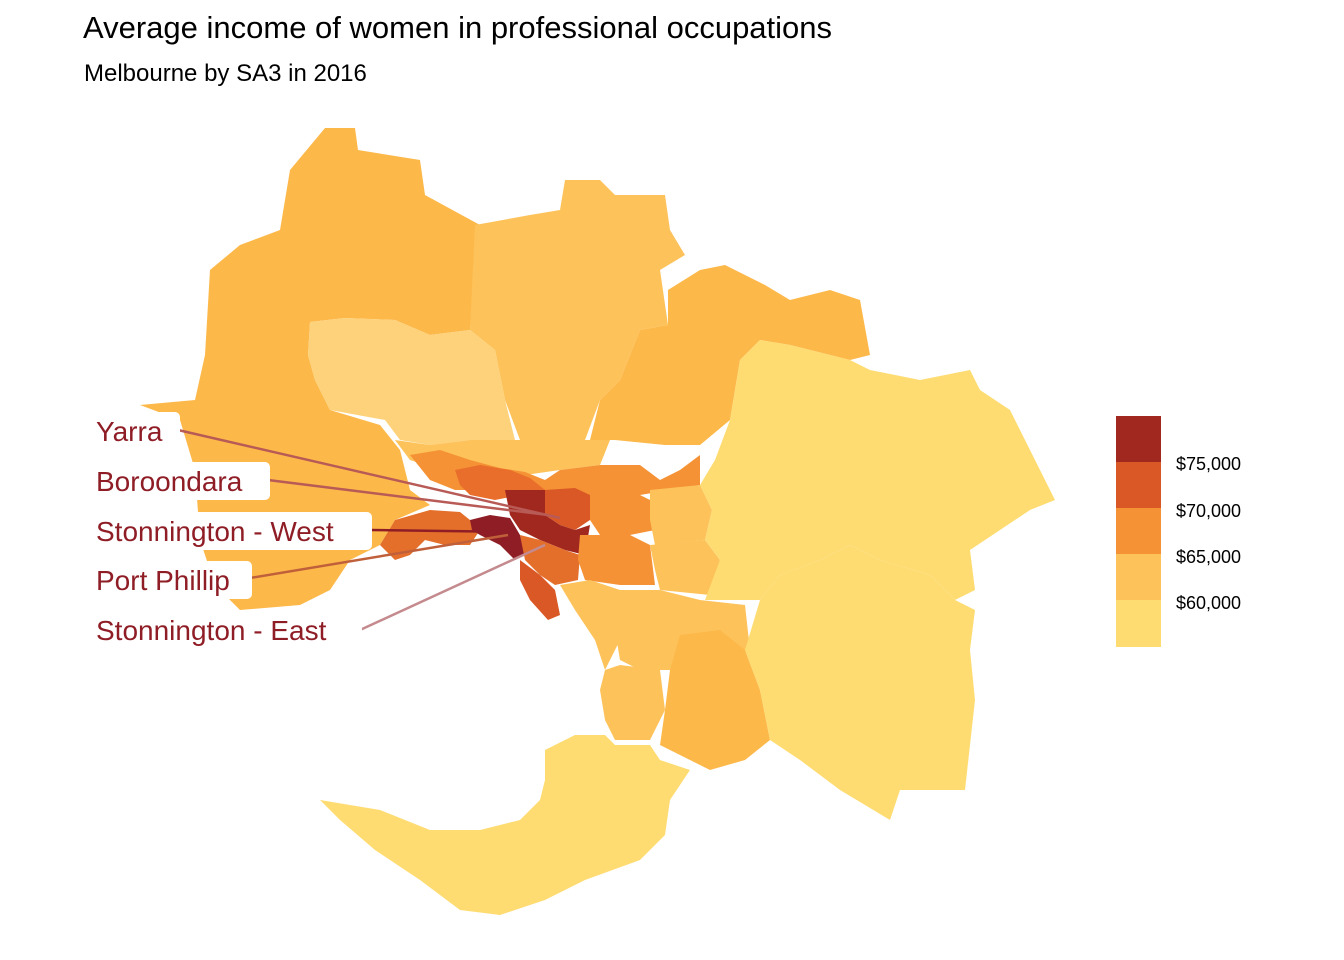  Describe the element at coordinates (1208, 464) in the screenshot. I see `legend-label: $75,000` at that location.